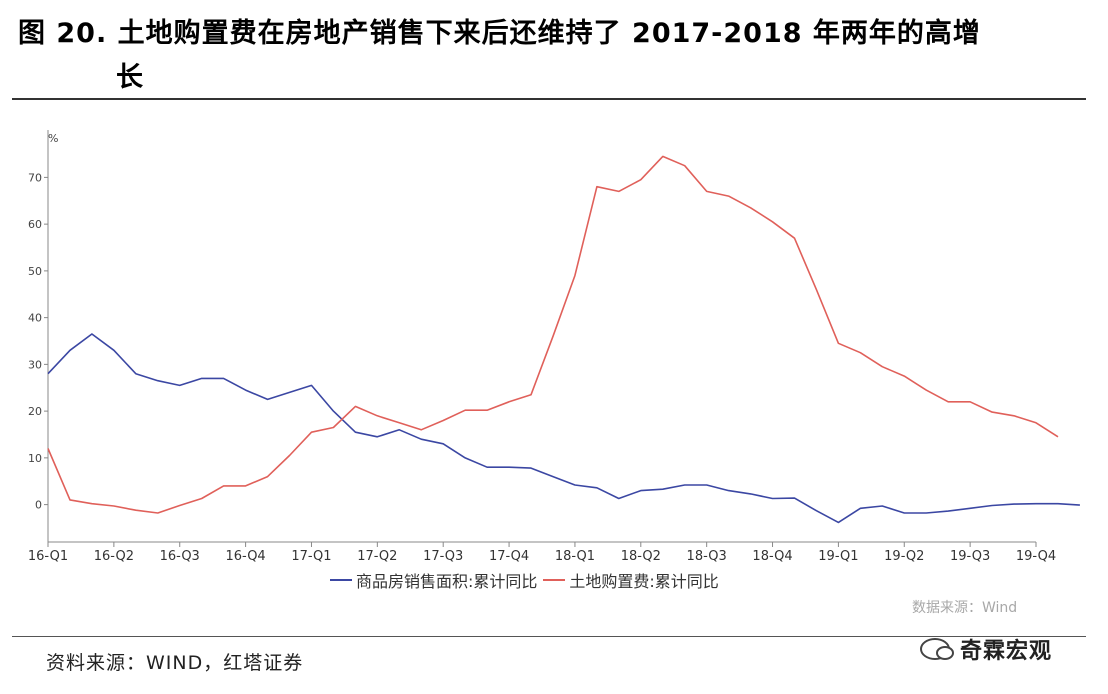 The width and height of the screenshot is (1108, 694). What do you see at coordinates (1006, 651) in the screenshot?
I see `watermark-text: 奇霖宏观` at bounding box center [1006, 651].